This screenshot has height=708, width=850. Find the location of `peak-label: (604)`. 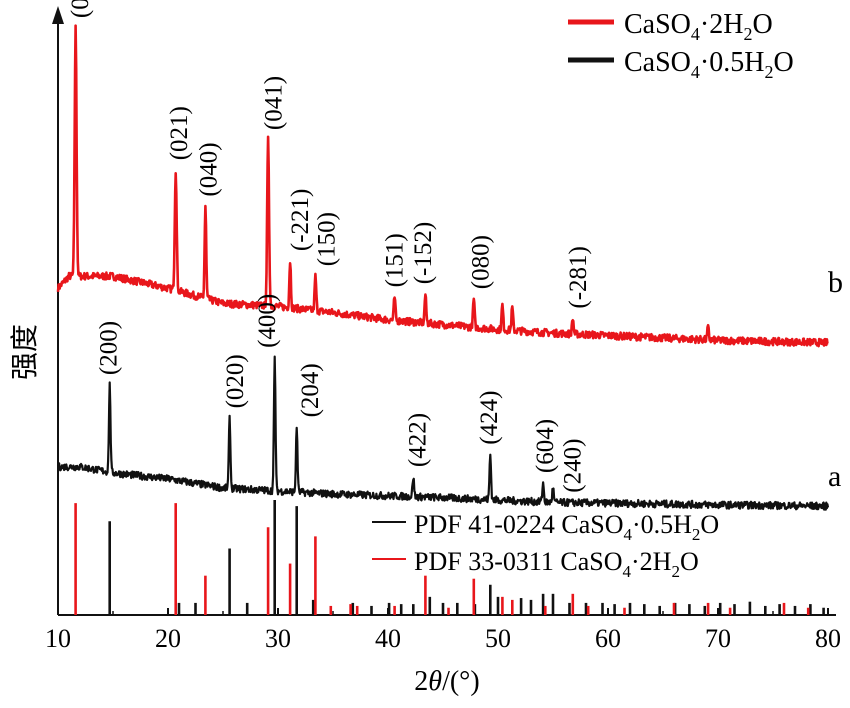

peak-label: (604) is located at coordinates (545, 446).